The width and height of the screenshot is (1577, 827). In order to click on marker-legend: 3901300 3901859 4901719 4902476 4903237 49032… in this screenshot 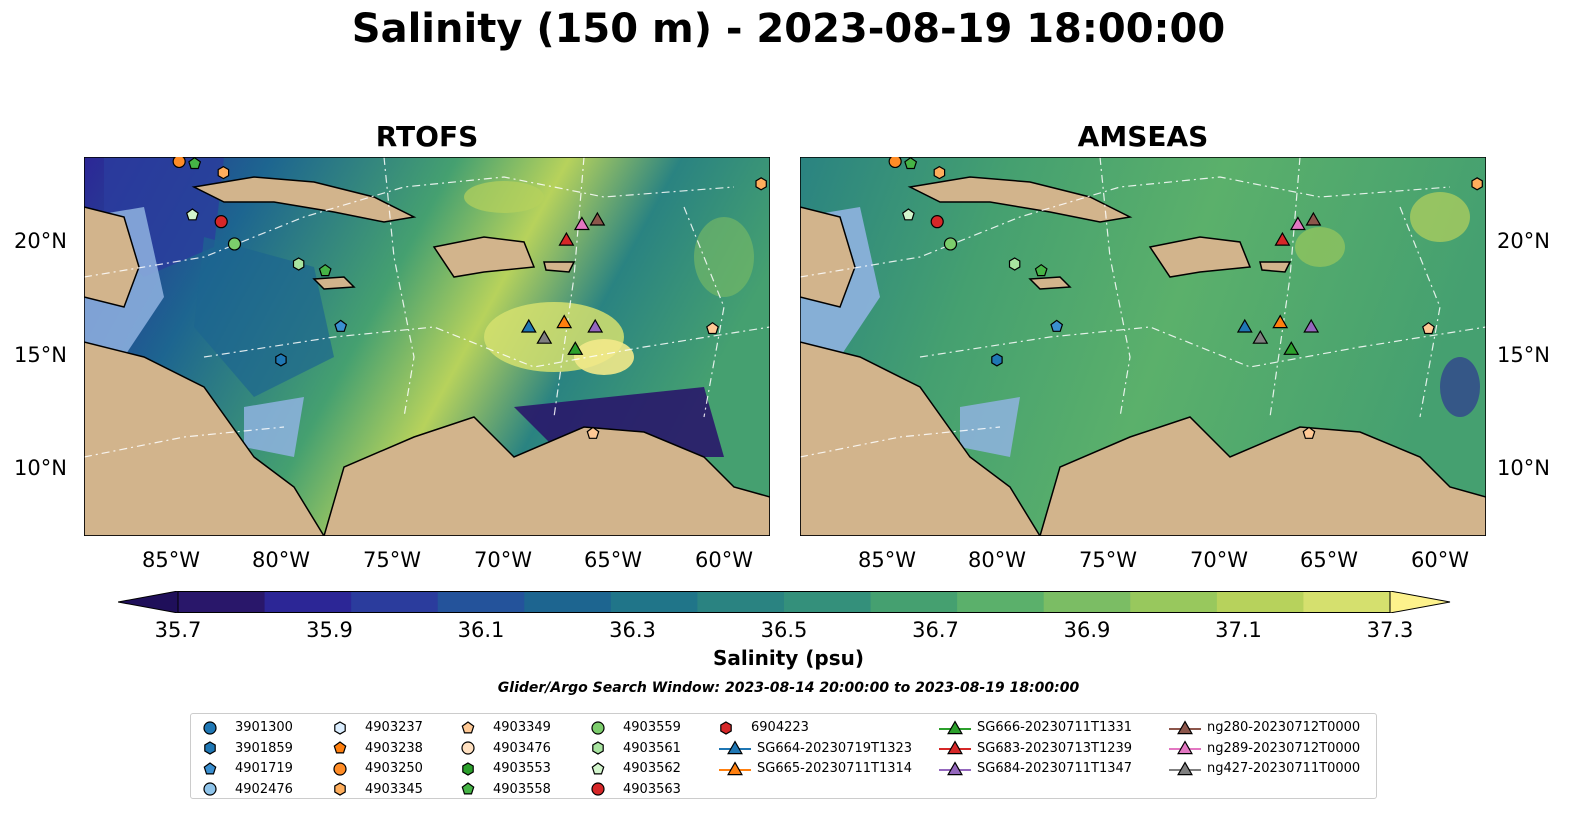, I will do `click(783, 756)`.